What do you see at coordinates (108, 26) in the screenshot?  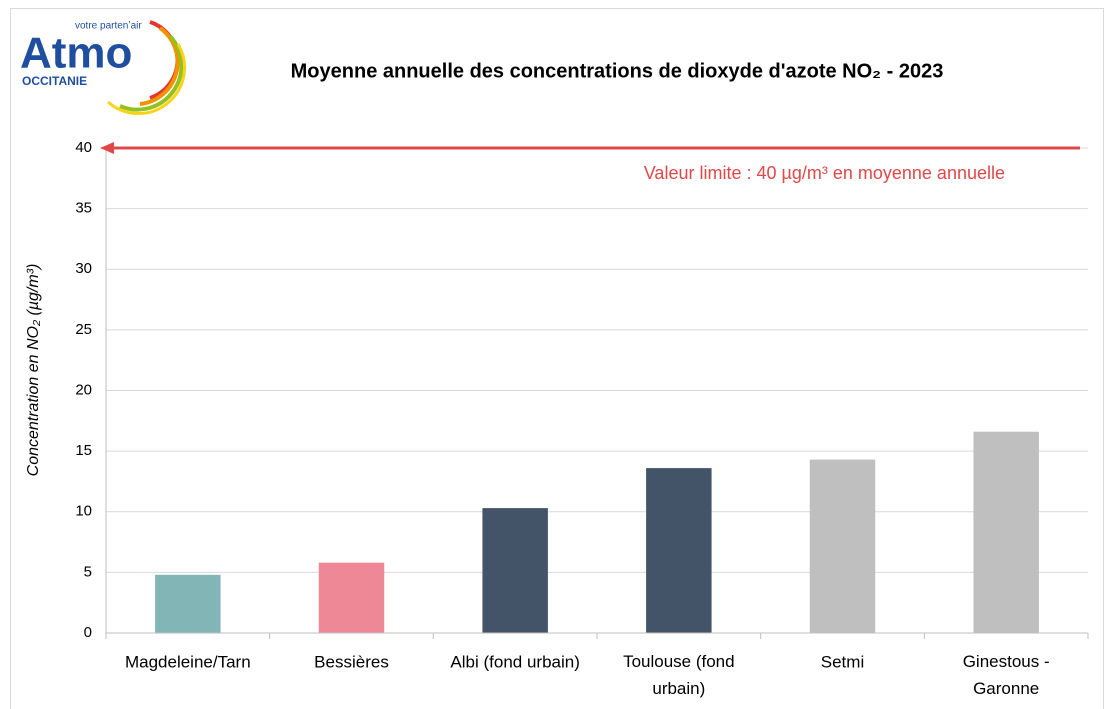 I see `logo-tagline: votre partenʼair` at bounding box center [108, 26].